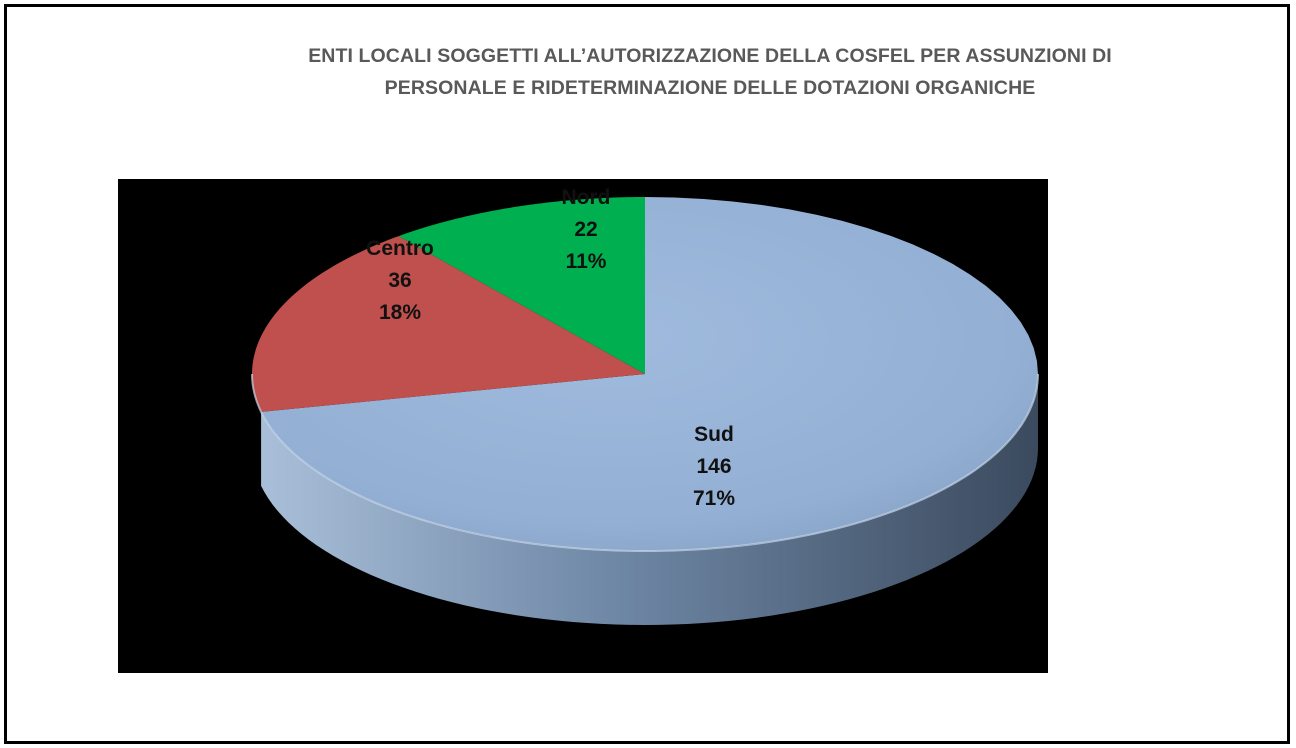  Describe the element at coordinates (713, 466) in the screenshot. I see `data-label-sud-value: 146` at that location.